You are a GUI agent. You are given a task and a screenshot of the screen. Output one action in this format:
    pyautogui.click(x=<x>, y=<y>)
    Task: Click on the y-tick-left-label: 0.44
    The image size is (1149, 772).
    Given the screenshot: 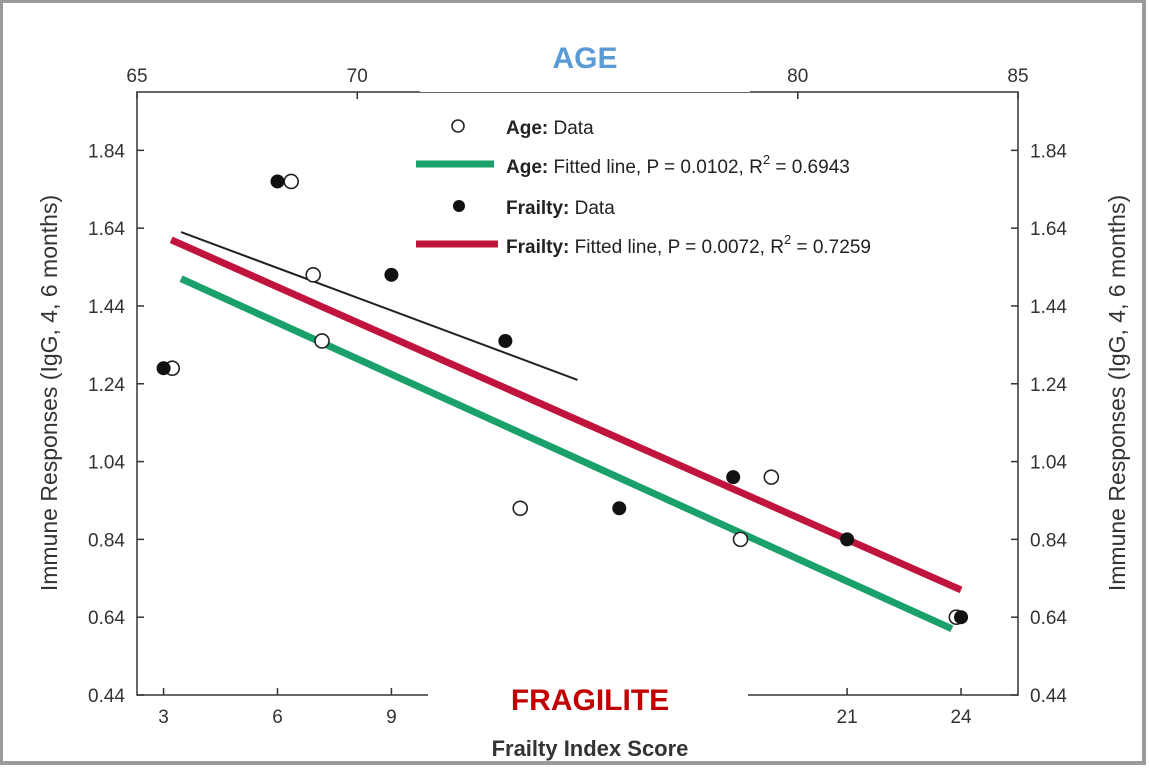 What is the action you would take?
    pyautogui.click(x=106, y=696)
    